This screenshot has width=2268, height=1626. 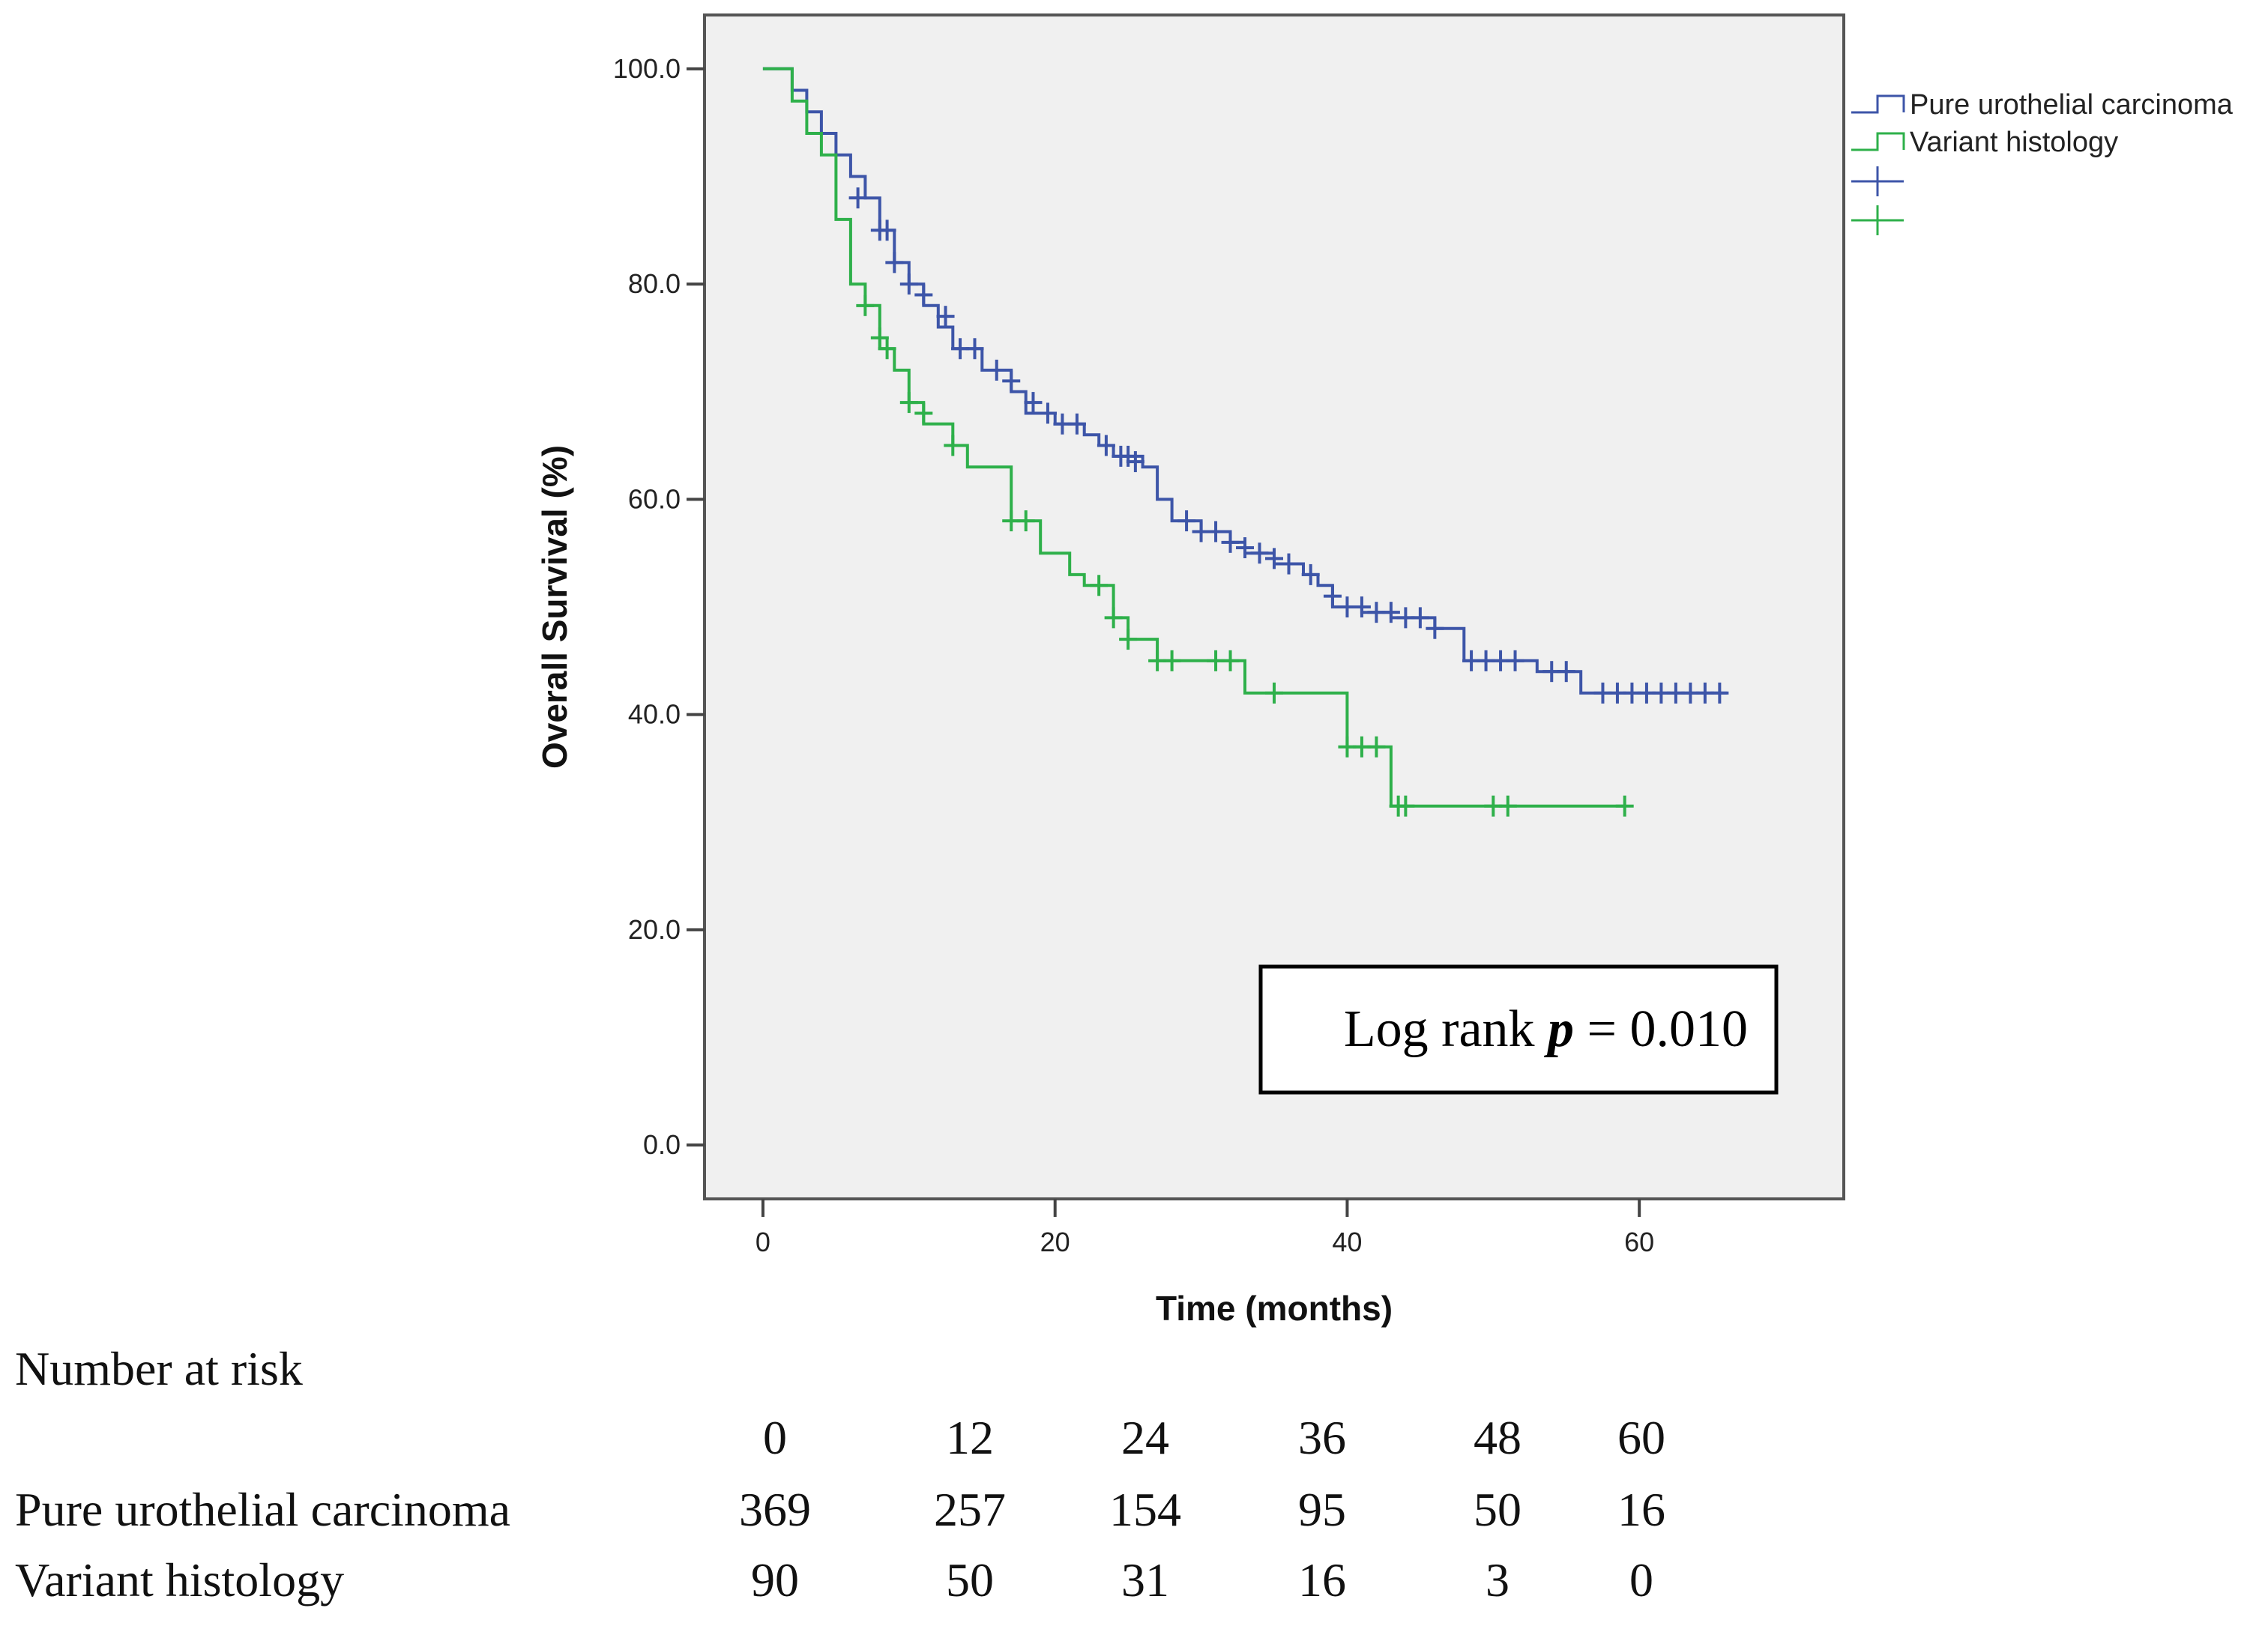 What do you see at coordinates (1145, 1437) in the screenshot?
I see `risk-time: 24` at bounding box center [1145, 1437].